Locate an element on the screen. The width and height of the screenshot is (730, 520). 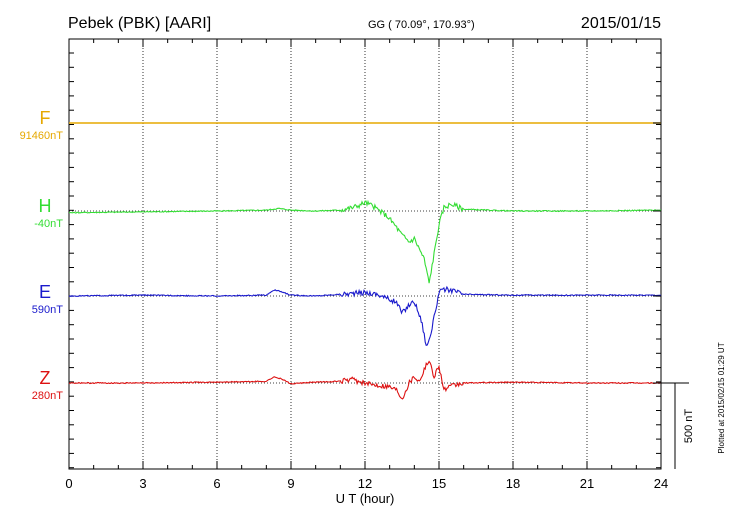
x-tick-label: 6 is located at coordinates (216, 483).